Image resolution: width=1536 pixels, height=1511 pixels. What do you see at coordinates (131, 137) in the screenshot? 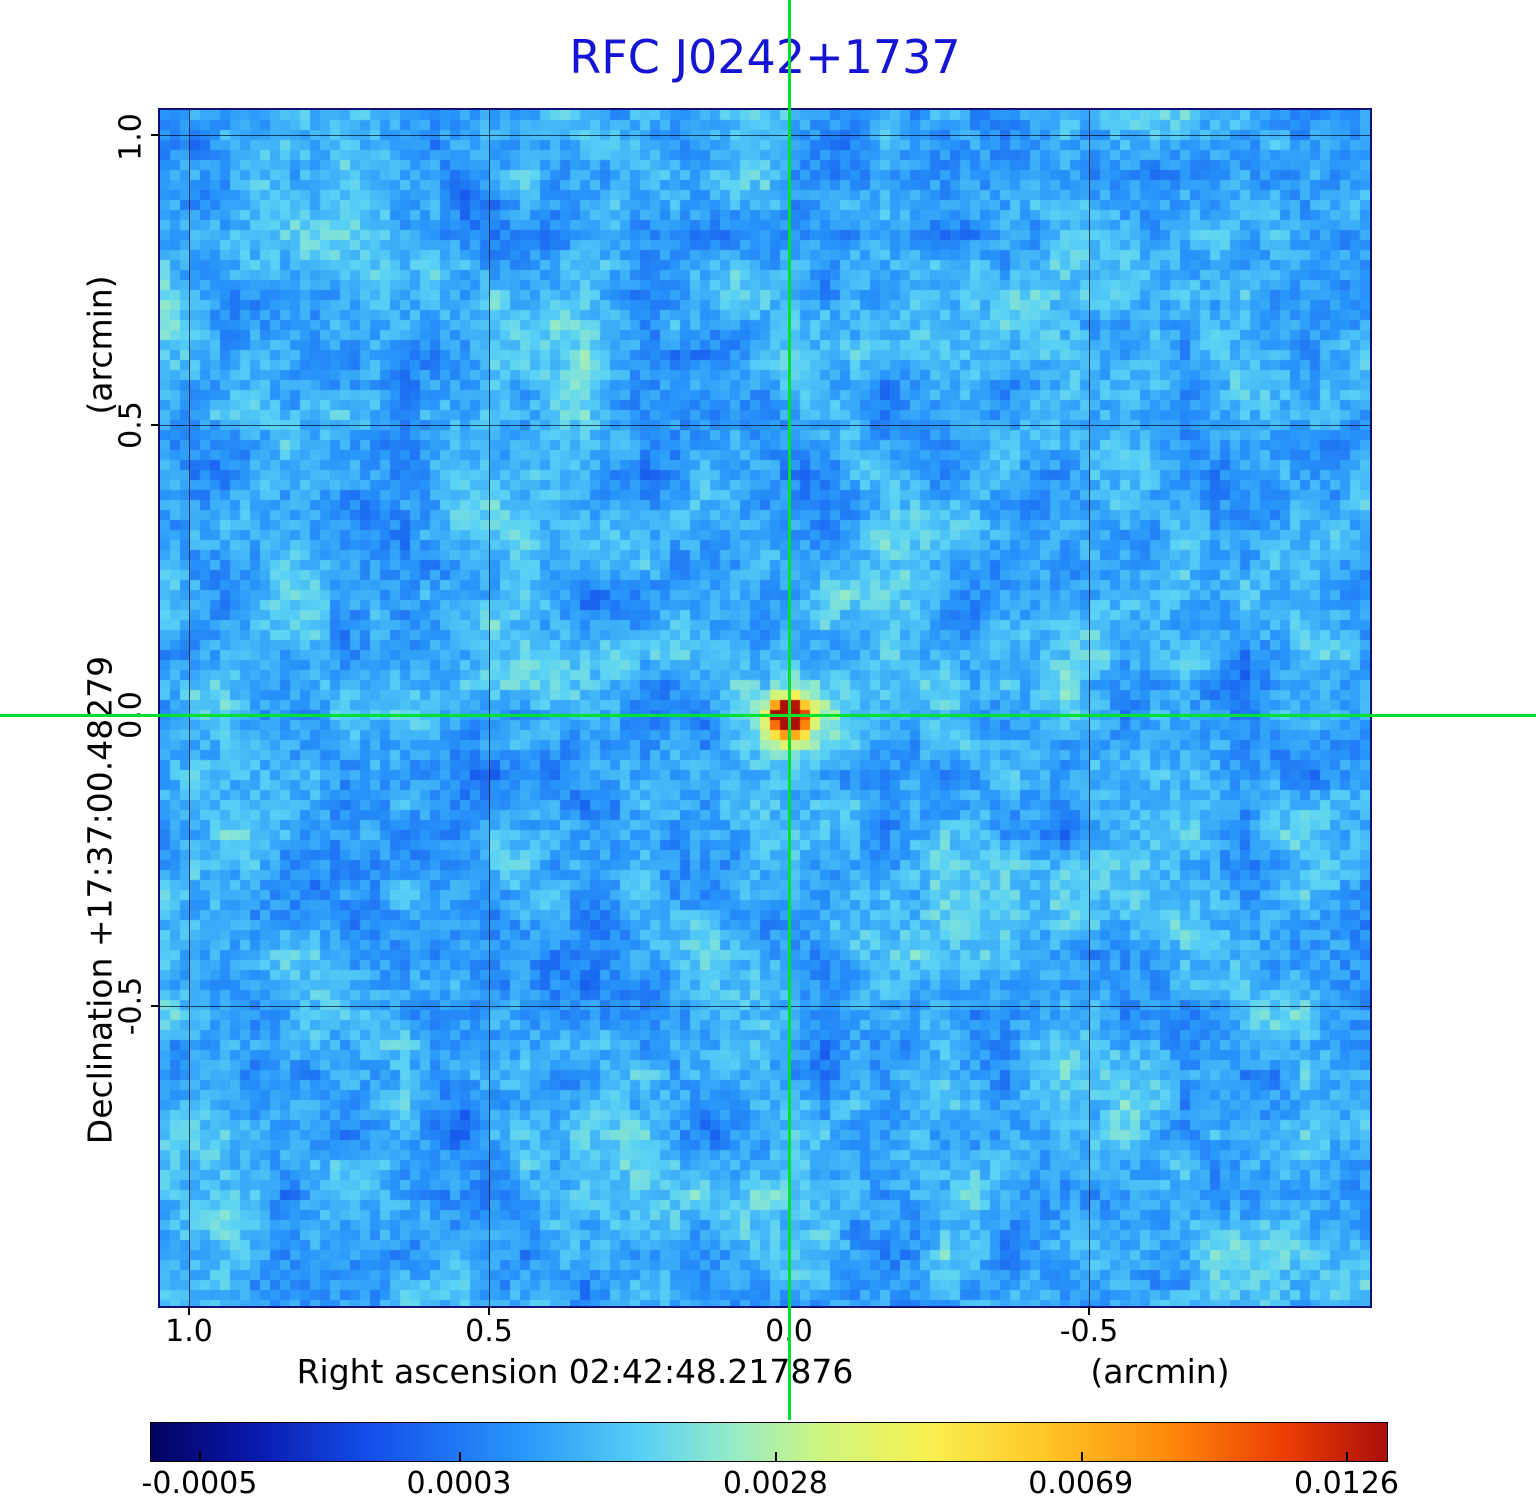
I see `y-tick-label: 1.0` at bounding box center [131, 137].